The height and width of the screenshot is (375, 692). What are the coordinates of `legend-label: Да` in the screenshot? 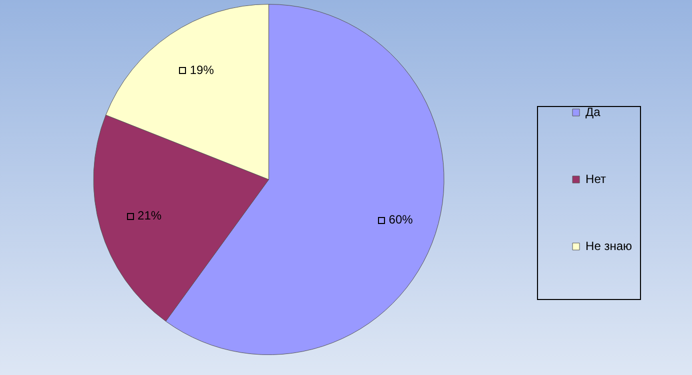 It's located at (593, 111).